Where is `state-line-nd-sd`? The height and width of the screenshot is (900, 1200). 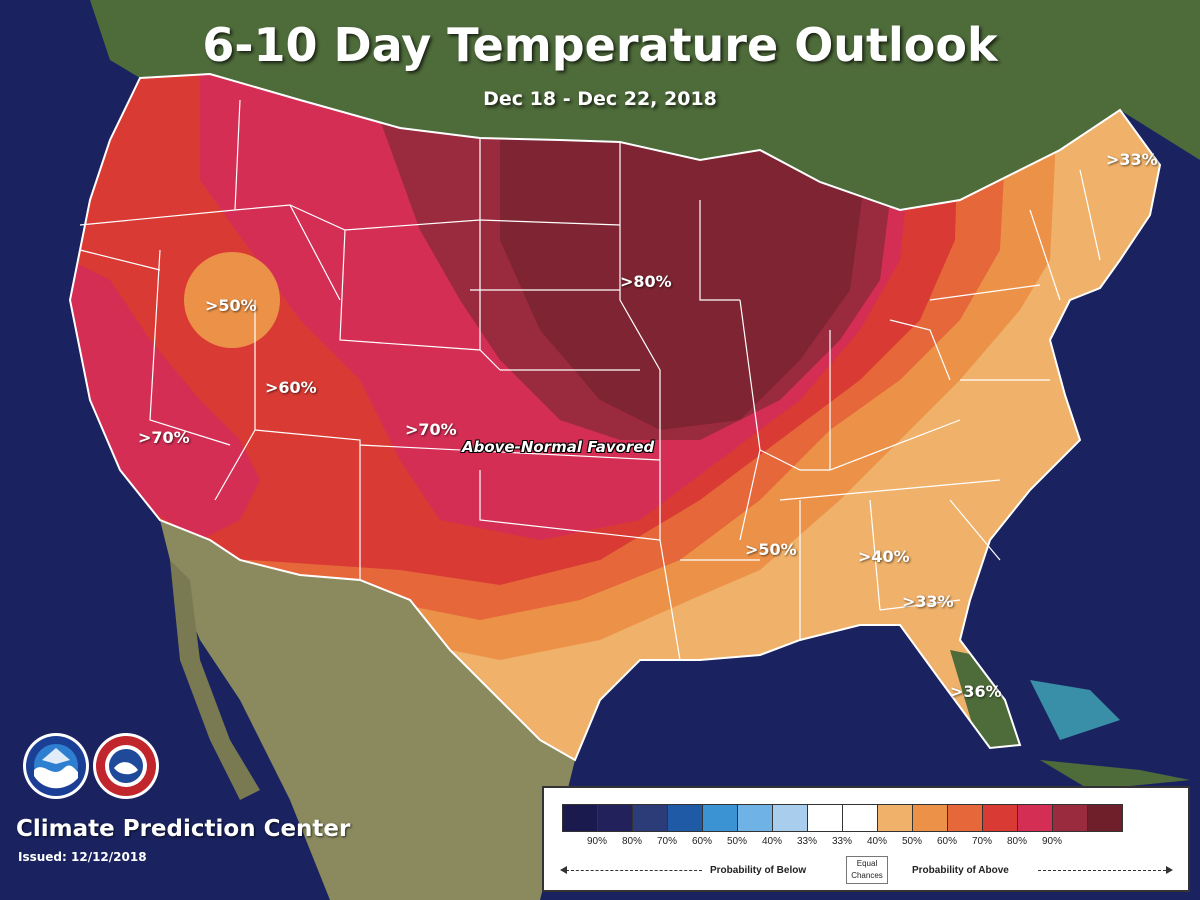
state-line-nd-sd is located at coordinates (550, 222).